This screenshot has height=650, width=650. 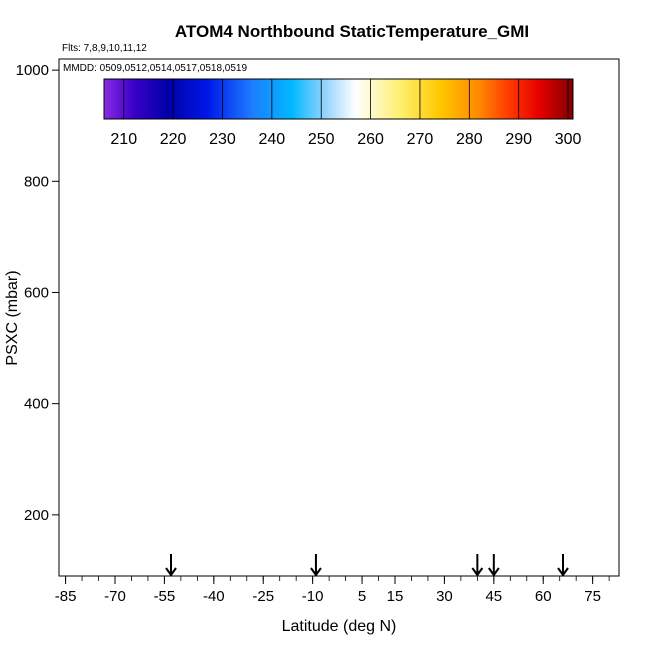 I want to click on colorbar: 210 220 230 240 250 260 270 280 290 300, so click(x=342, y=113).